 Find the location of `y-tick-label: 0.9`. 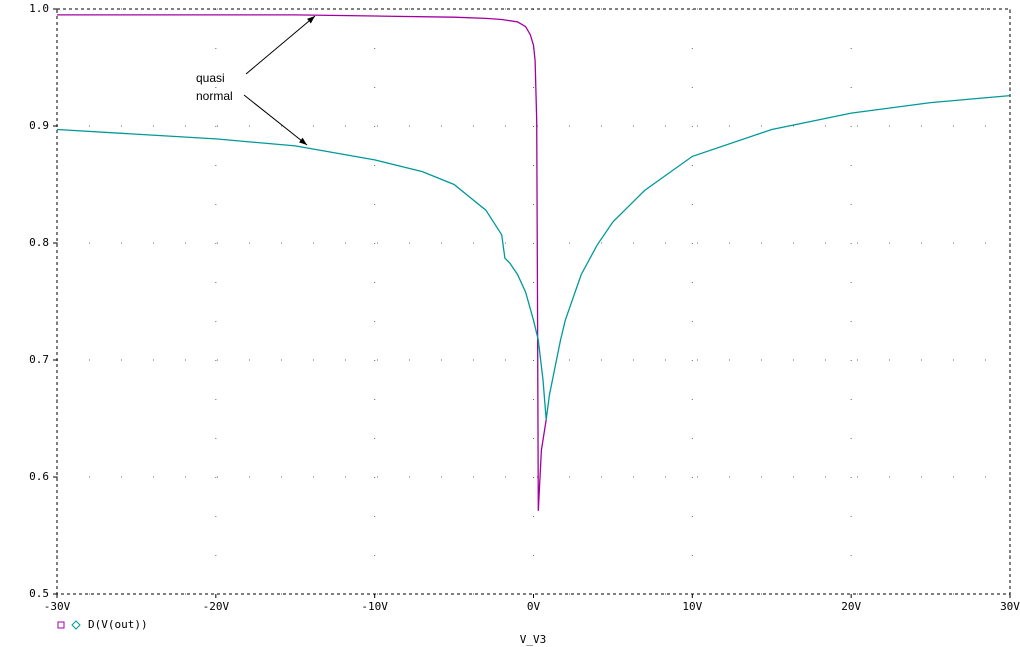

y-tick-label: 0.9 is located at coordinates (39, 125).